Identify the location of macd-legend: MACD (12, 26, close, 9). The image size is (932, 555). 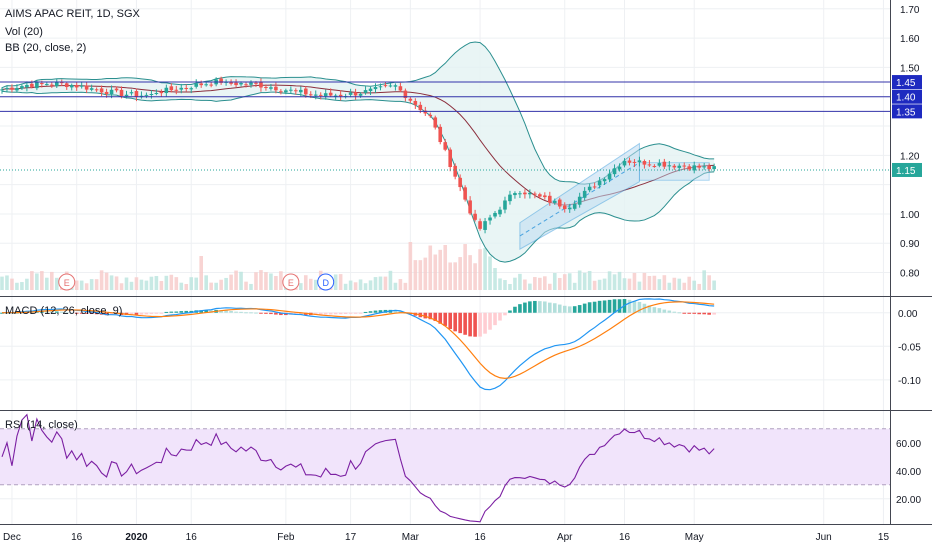
(63, 311).